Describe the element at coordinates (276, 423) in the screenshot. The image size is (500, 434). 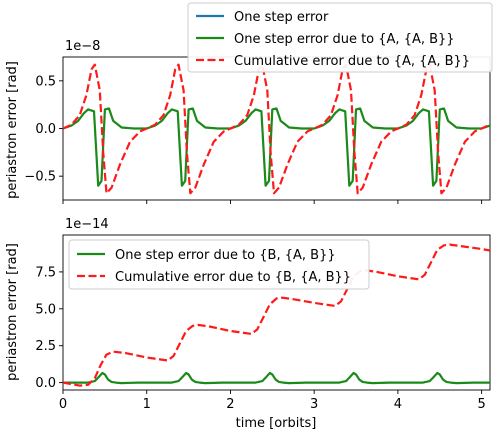
I see `x-axis-label: time [orbits]` at that location.